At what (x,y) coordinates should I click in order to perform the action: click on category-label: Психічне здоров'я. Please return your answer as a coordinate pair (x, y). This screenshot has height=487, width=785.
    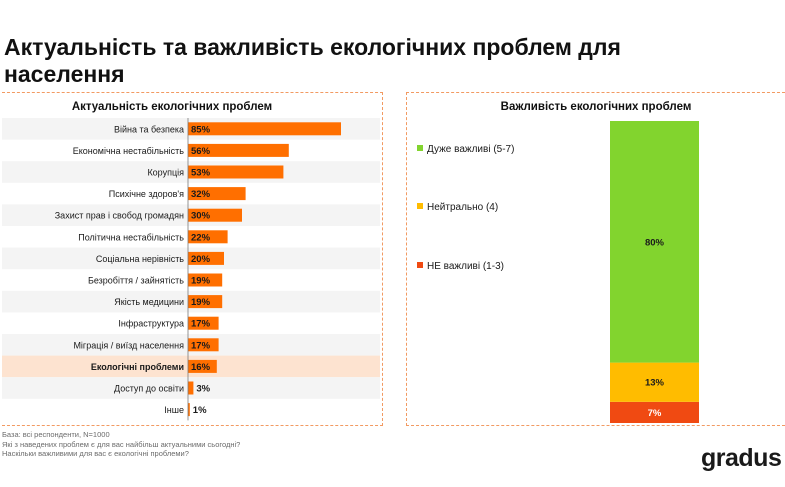
    Looking at the image, I should click on (146, 194).